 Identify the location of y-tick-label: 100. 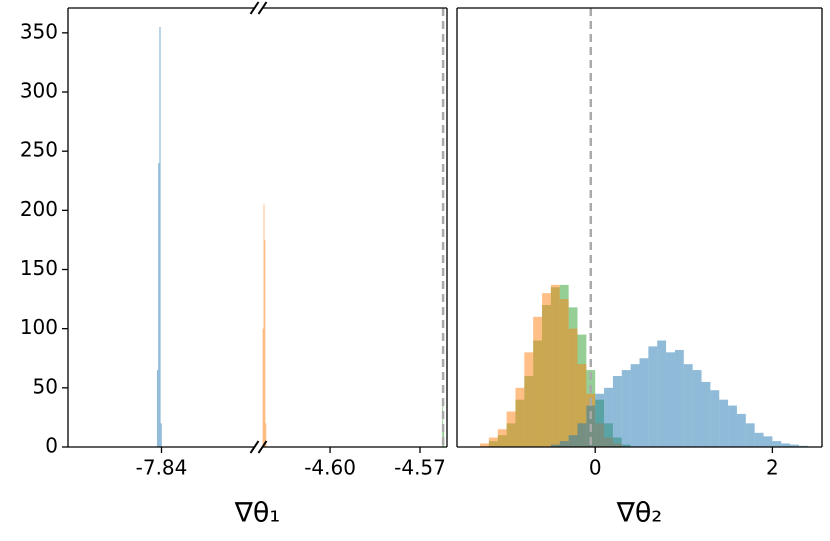
(39, 327).